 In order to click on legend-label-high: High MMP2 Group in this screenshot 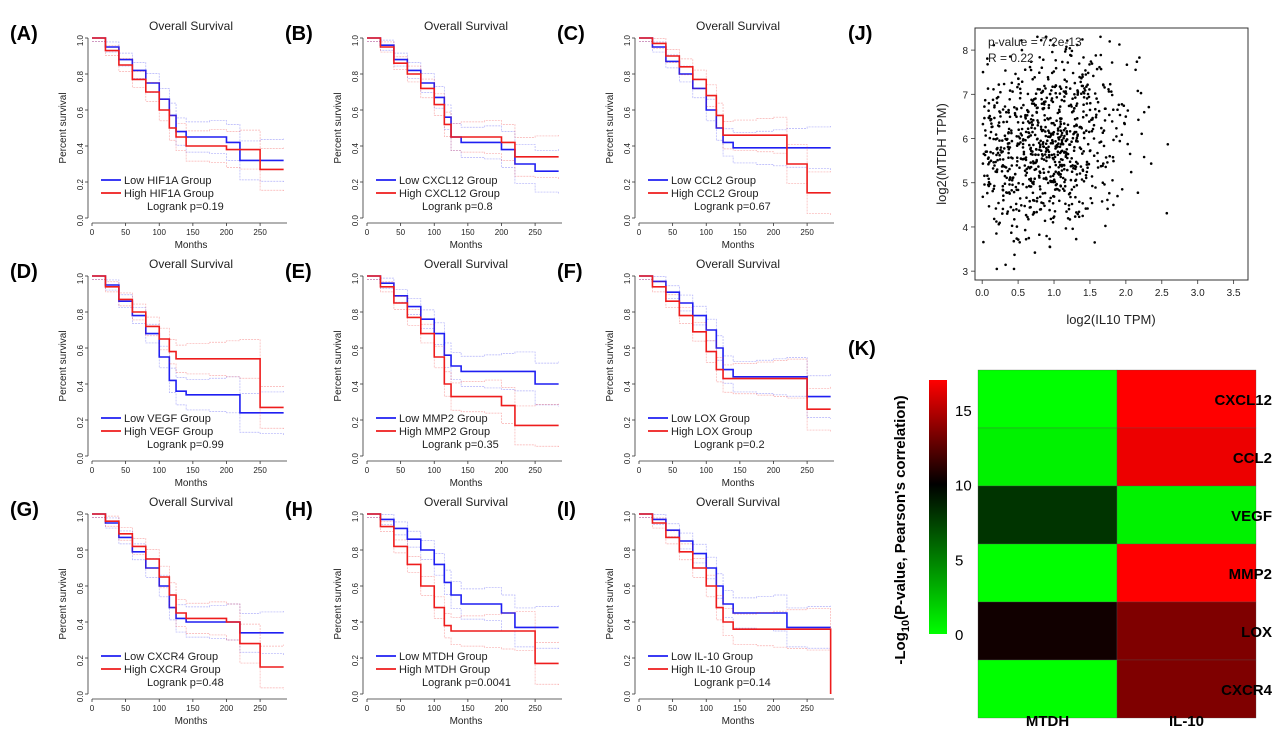, I will do `click(444, 432)`.